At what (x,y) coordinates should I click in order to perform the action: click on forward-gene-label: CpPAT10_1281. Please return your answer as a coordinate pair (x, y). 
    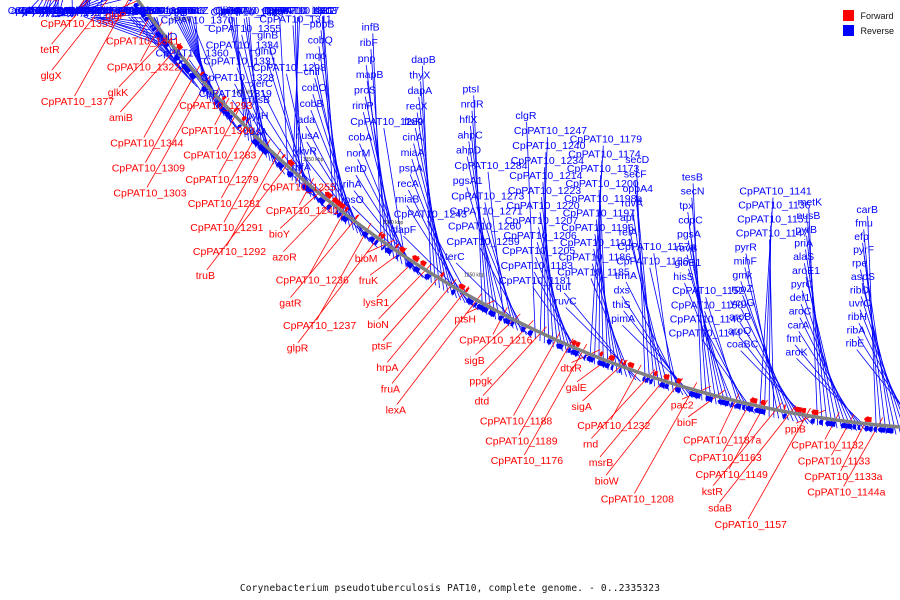
    Looking at the image, I should click on (224, 204).